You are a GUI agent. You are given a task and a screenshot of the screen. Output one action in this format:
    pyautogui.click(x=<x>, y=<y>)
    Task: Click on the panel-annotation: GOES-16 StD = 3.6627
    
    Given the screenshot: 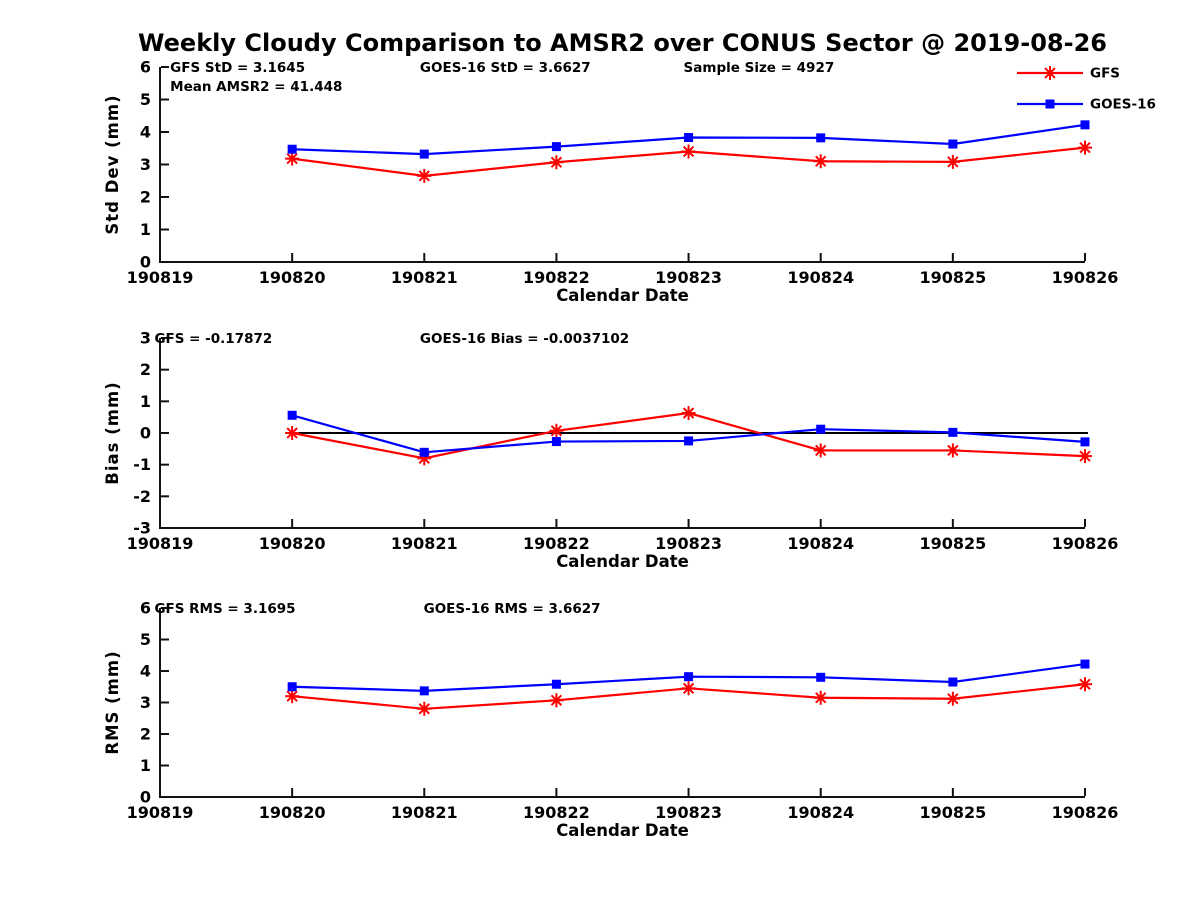 What is the action you would take?
    pyautogui.click(x=505, y=68)
    